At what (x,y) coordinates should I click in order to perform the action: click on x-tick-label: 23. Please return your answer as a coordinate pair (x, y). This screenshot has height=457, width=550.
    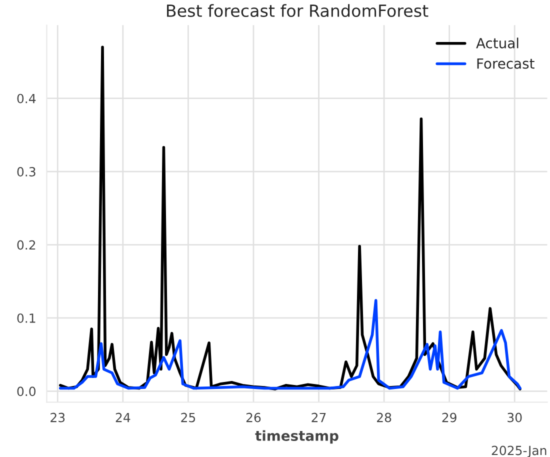
    Looking at the image, I should click on (57, 417).